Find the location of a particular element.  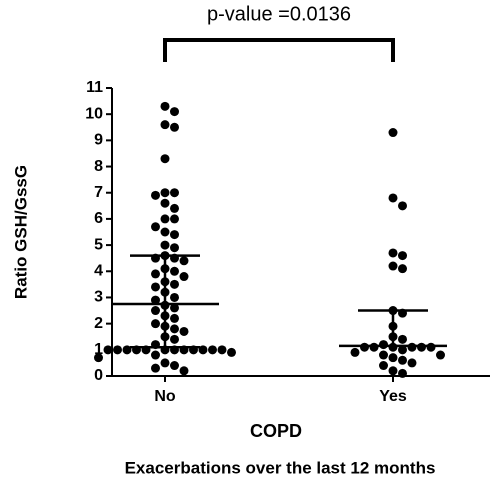

y-tick-label: 6 is located at coordinates (98, 218).